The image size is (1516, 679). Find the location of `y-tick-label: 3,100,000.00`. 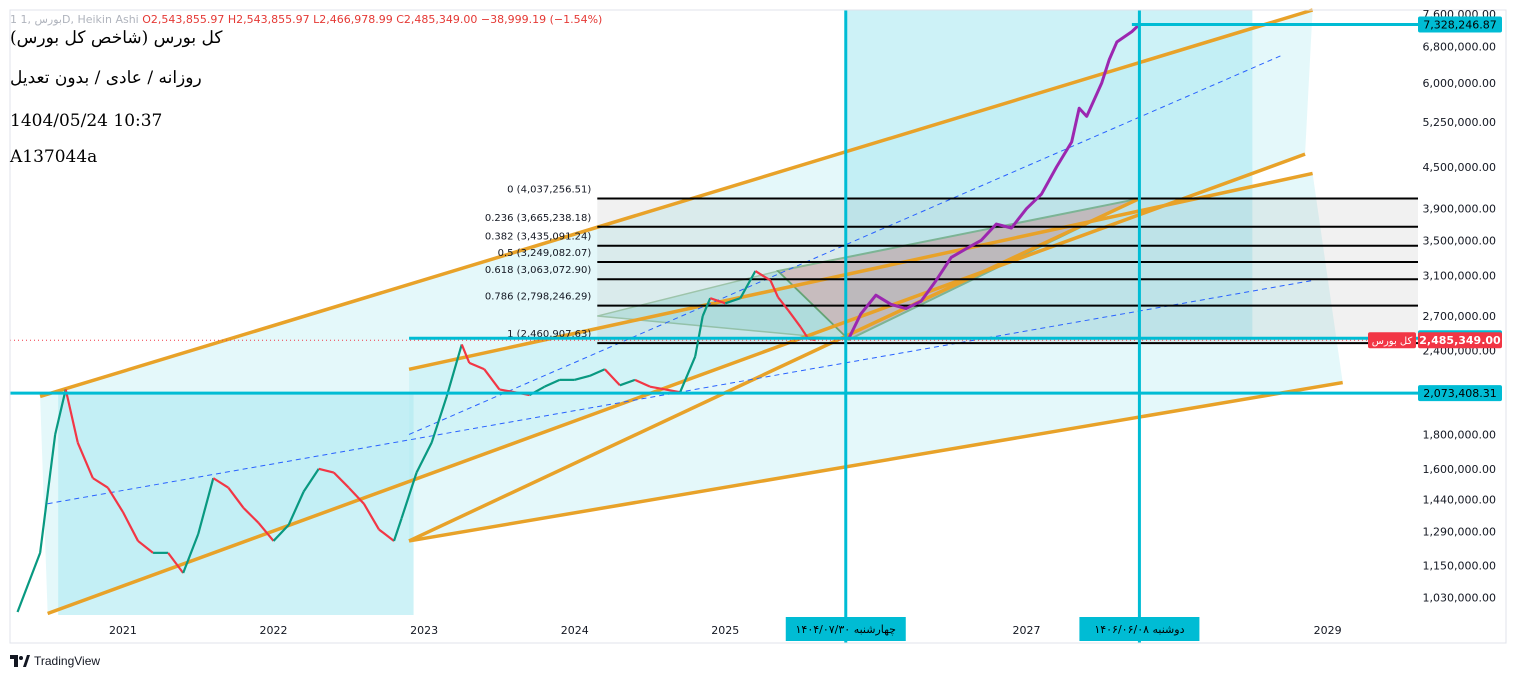

y-tick-label: 3,100,000.00 is located at coordinates (1459, 276).